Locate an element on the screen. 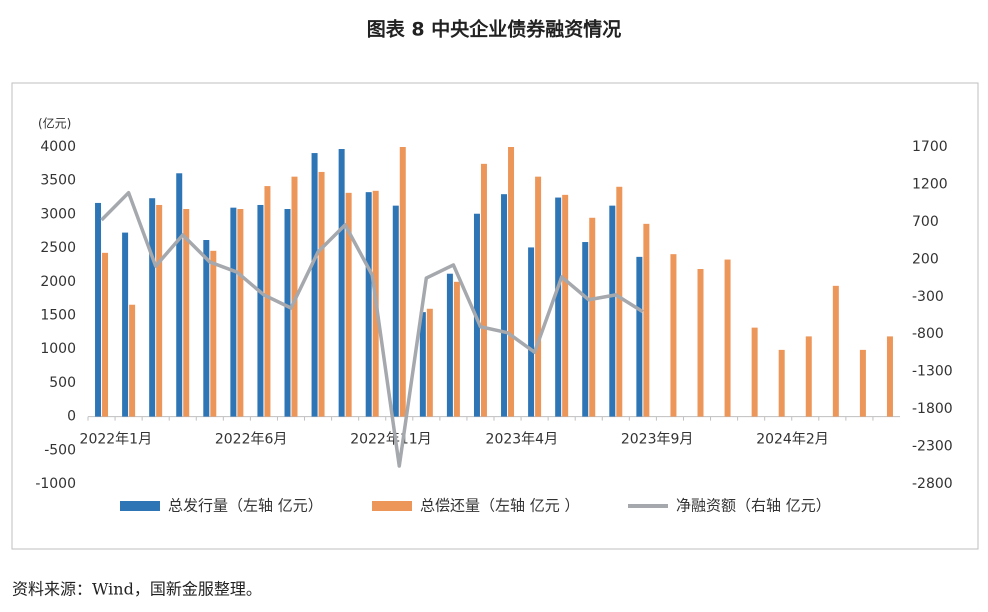 The width and height of the screenshot is (988, 612). y-tick-label: 4000 is located at coordinates (58, 147).